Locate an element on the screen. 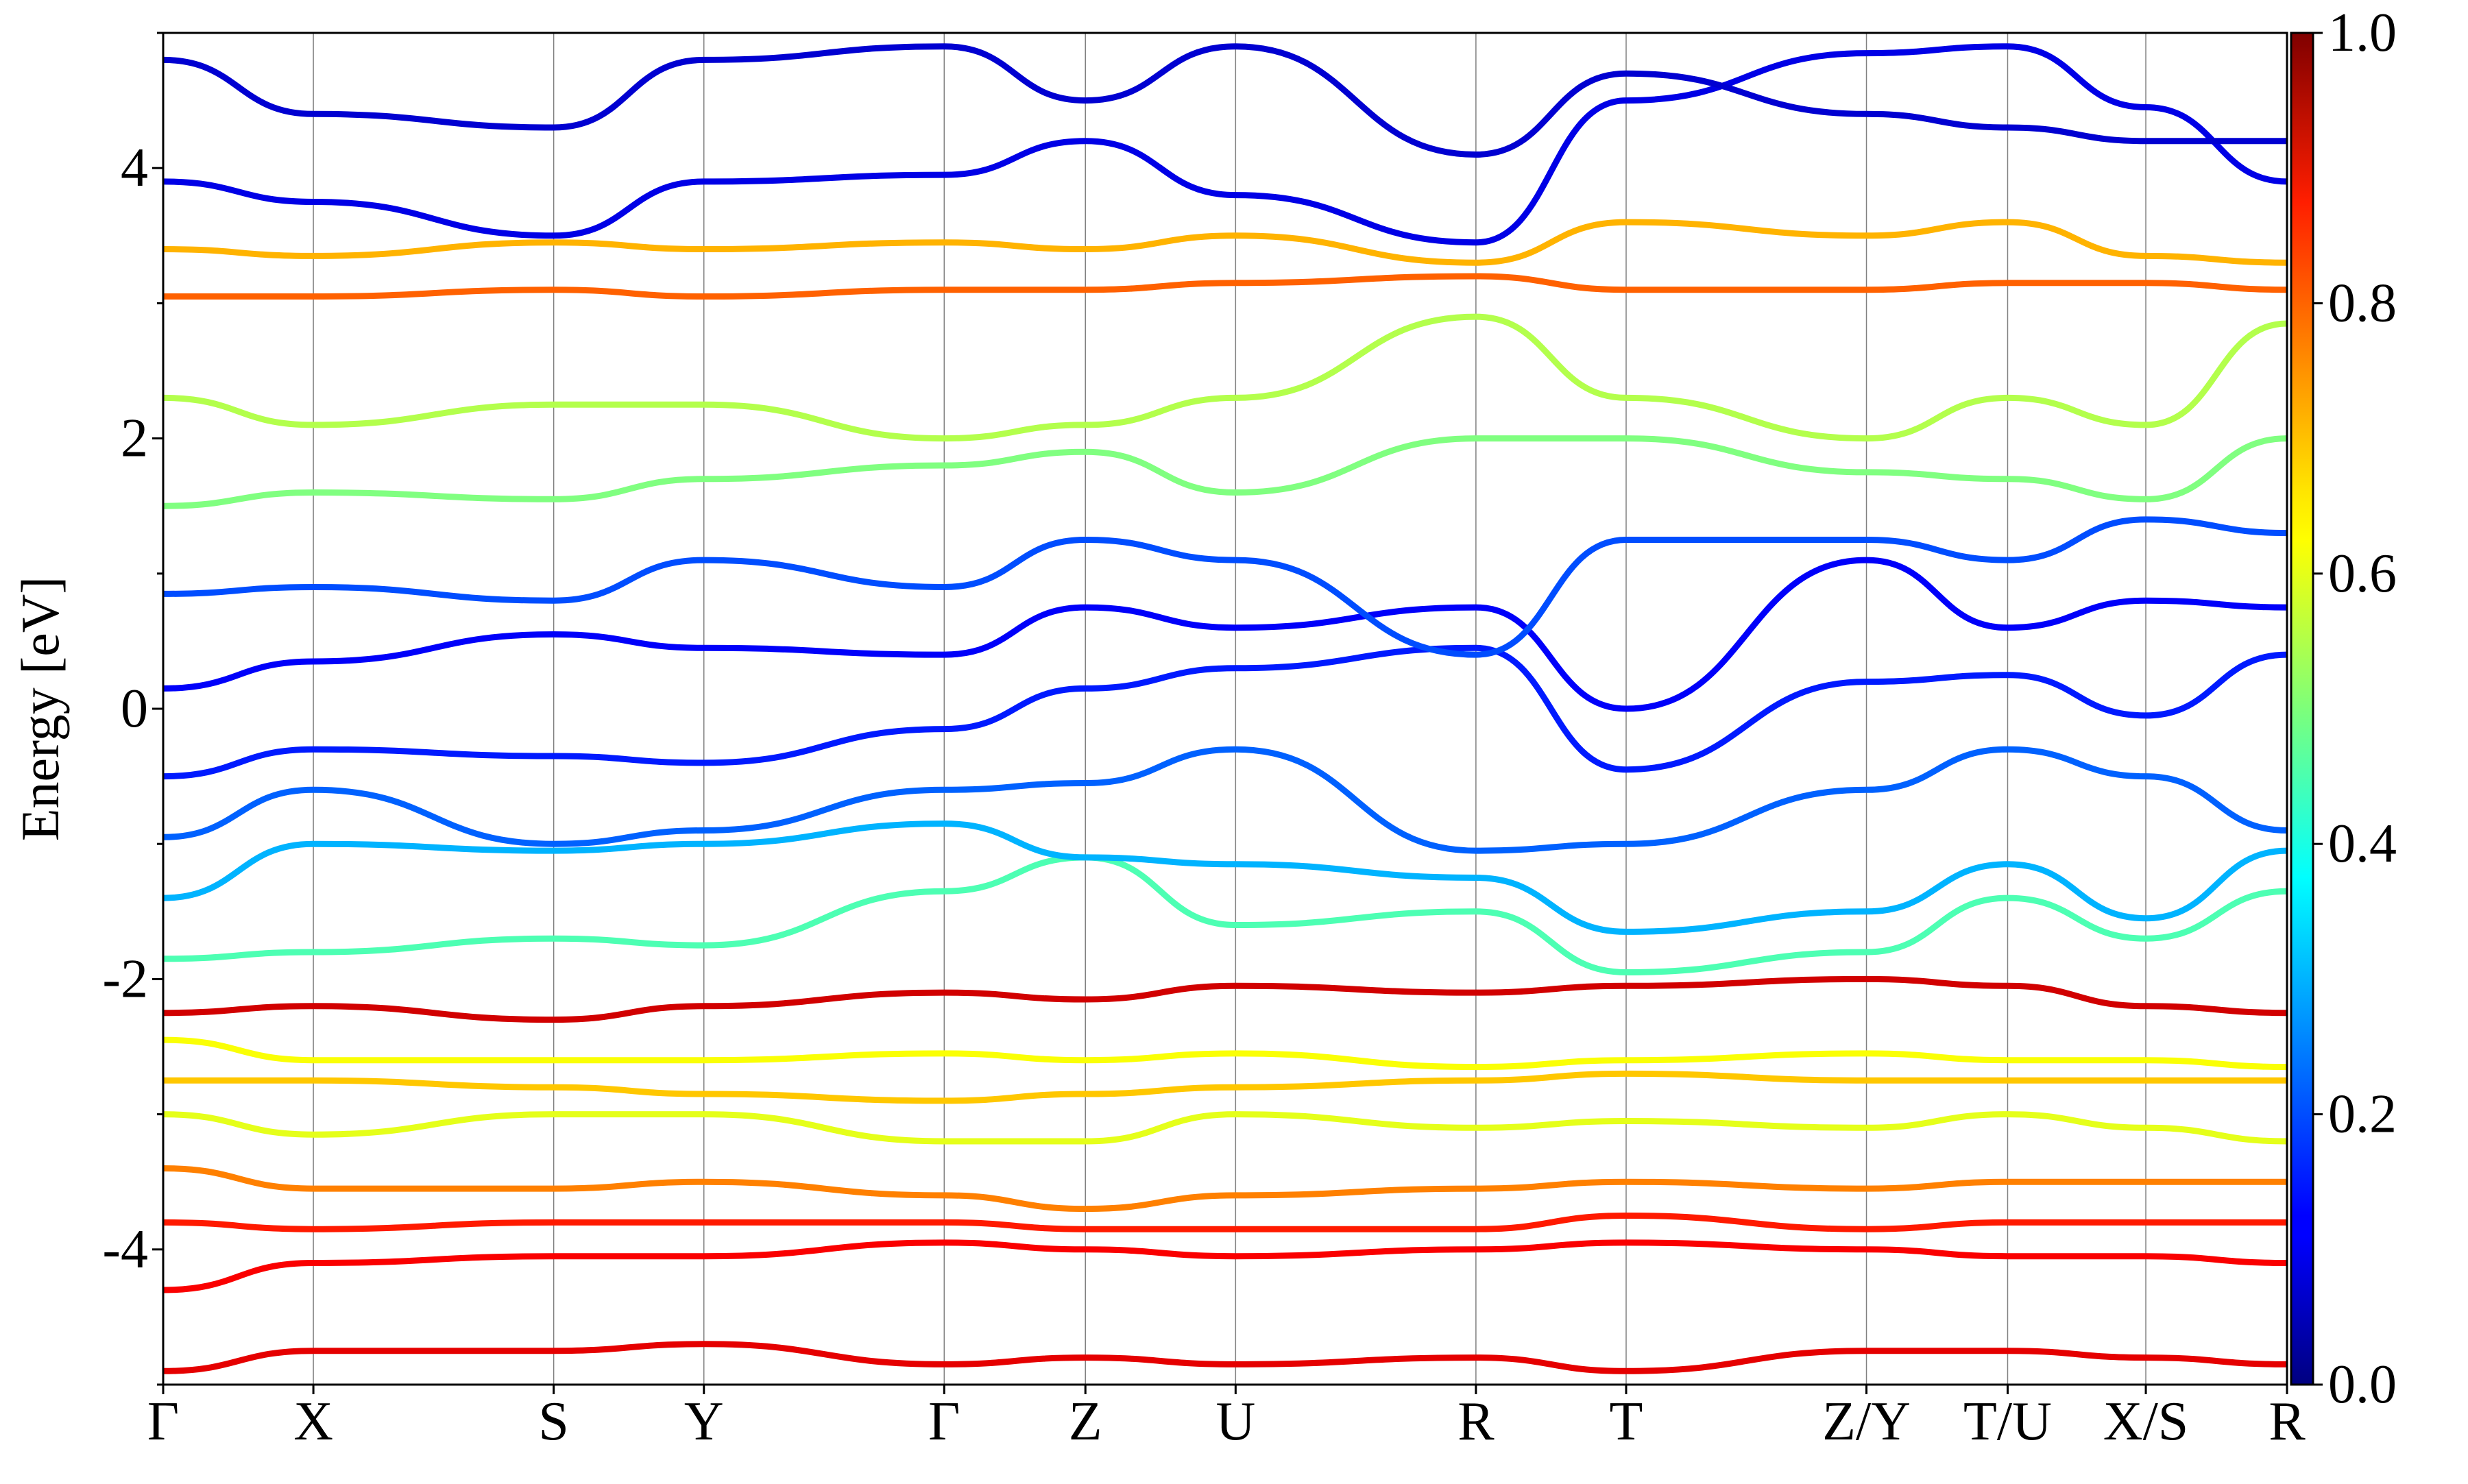  colorbar-tick-label: 1.0 is located at coordinates (2362, 33).